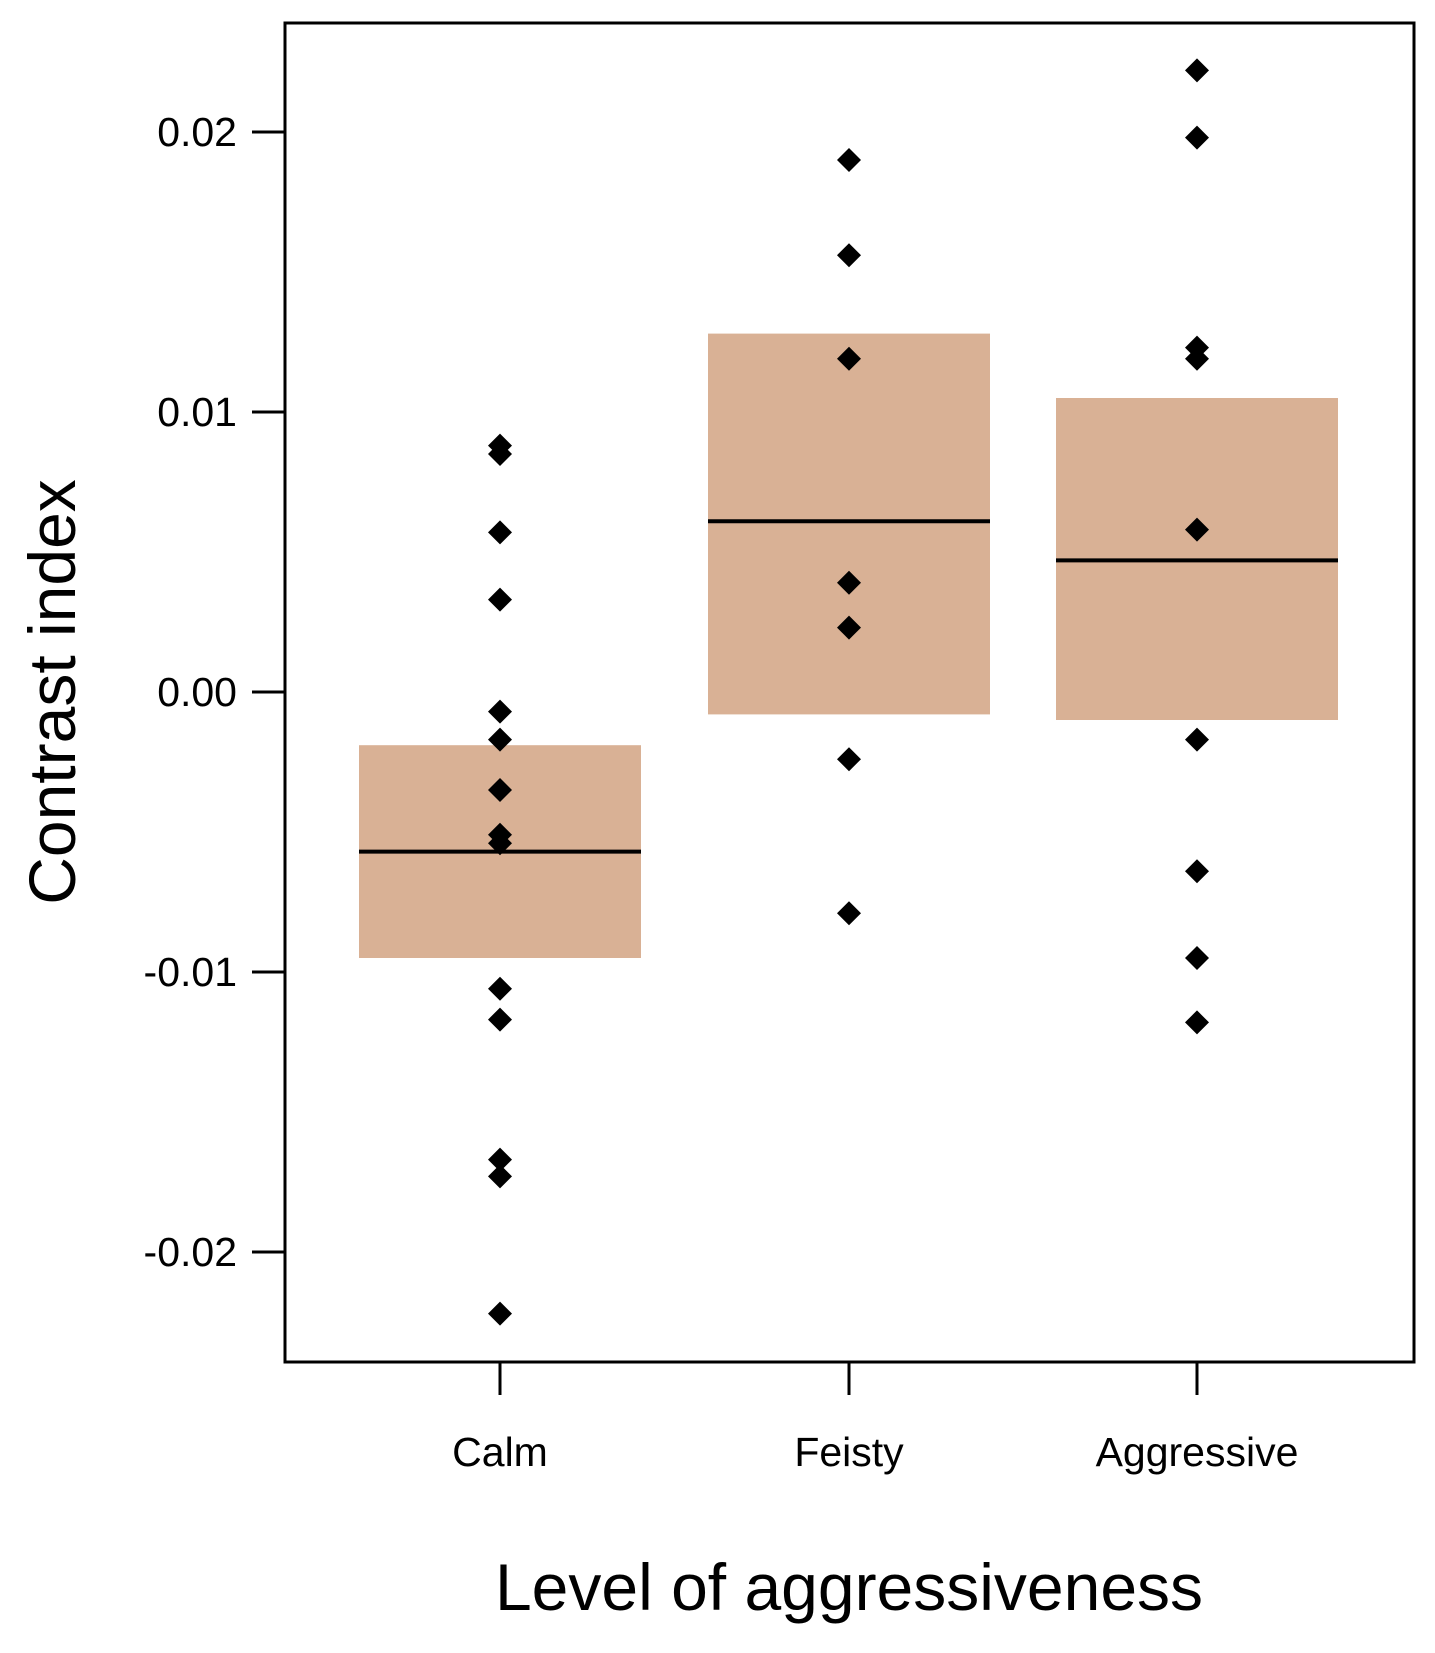 The height and width of the screenshot is (1653, 1435). I want to click on y-tick-label: 0.01, so click(197, 412).